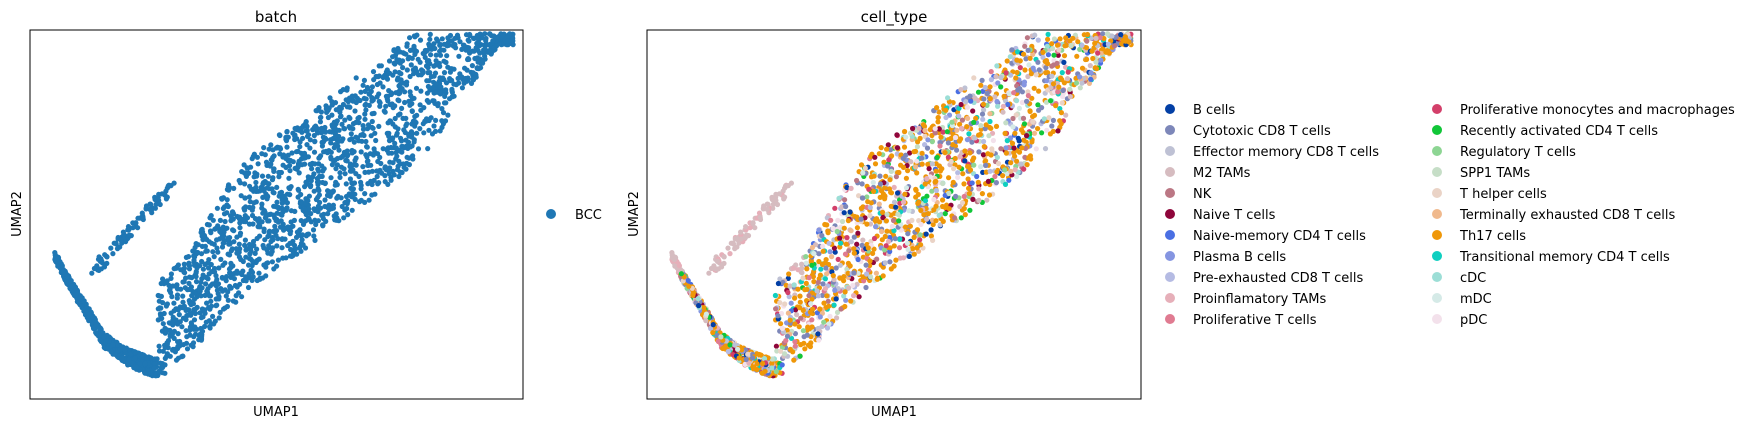 The width and height of the screenshot is (1764, 429). I want to click on legend-label: Proliferative monocytes and macrophages, so click(1597, 110).